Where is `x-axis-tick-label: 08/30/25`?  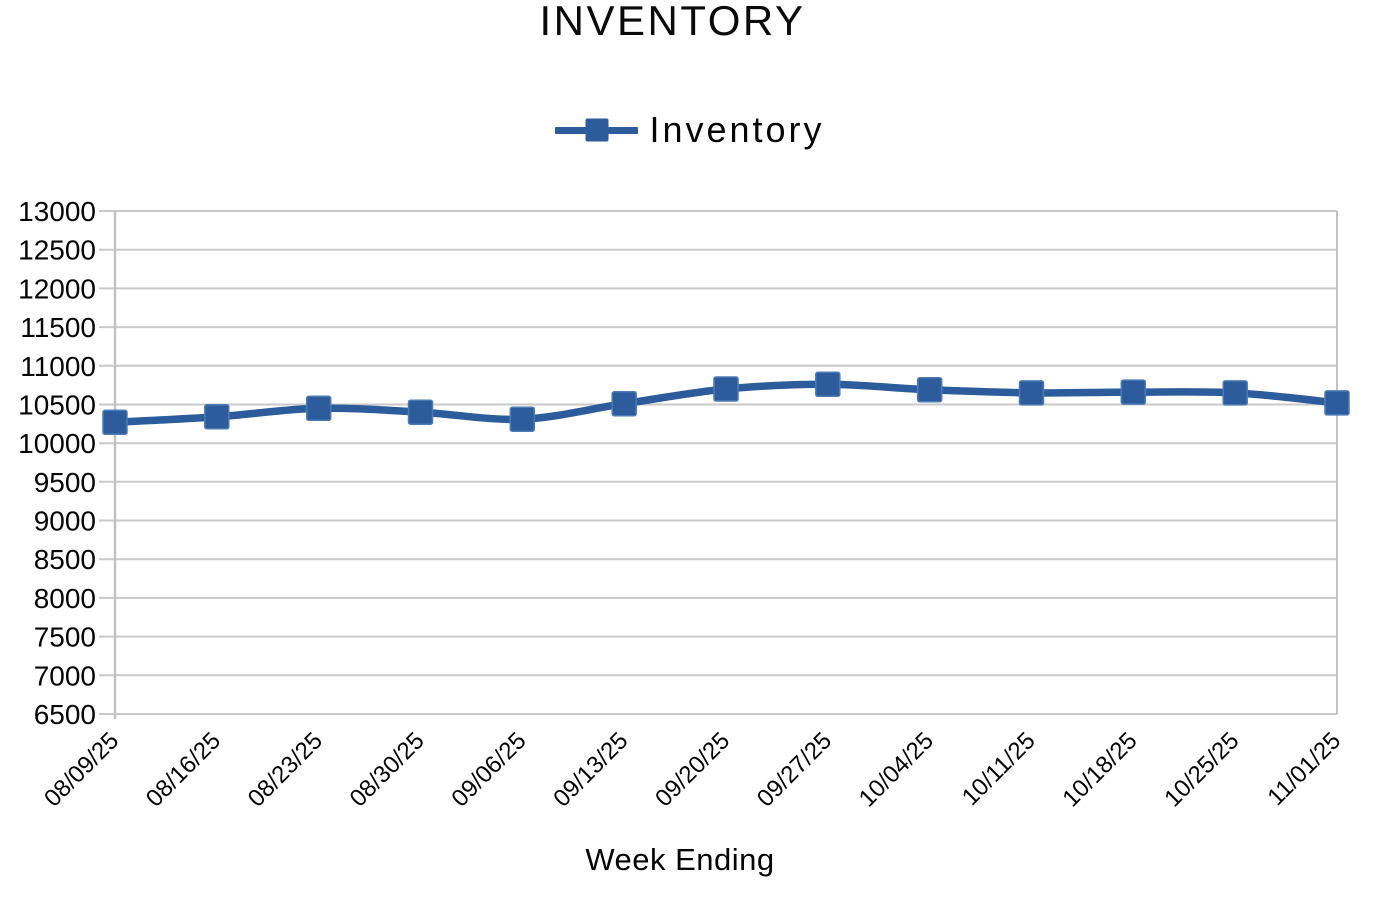
x-axis-tick-label: 08/30/25 is located at coordinates (387, 769).